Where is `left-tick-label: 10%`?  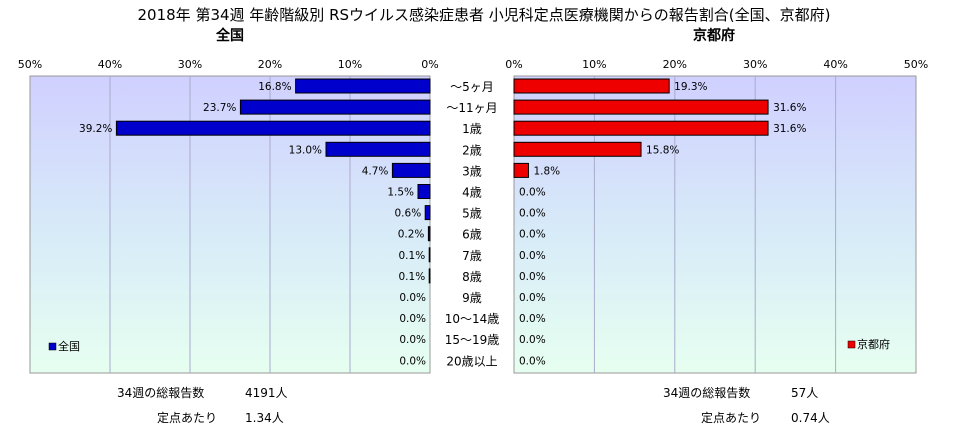
left-tick-label: 10% is located at coordinates (350, 64).